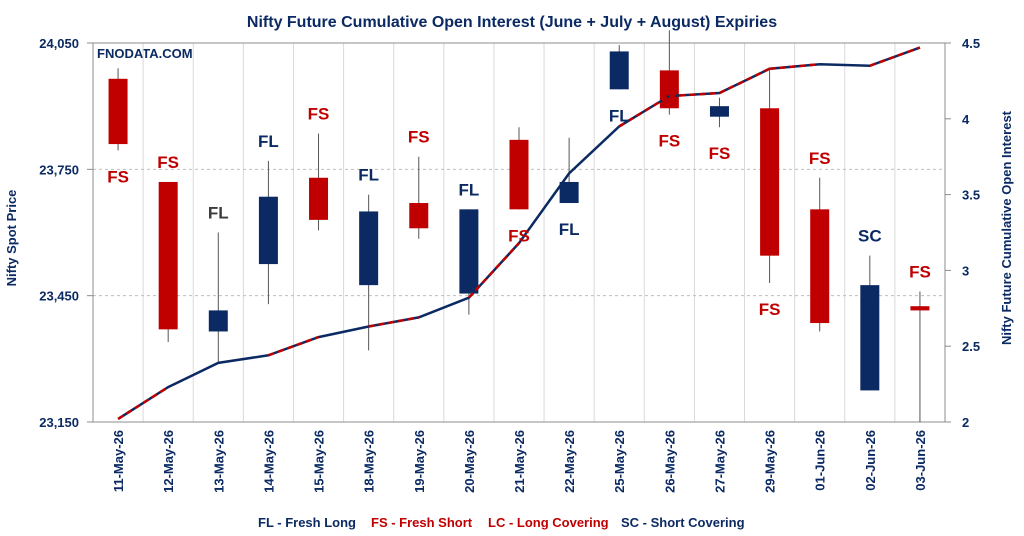 Image resolution: width=1024 pixels, height=536 pixels. Describe the element at coordinates (307, 522) in the screenshot. I see `legend-item: FL - Fresh Long` at that location.